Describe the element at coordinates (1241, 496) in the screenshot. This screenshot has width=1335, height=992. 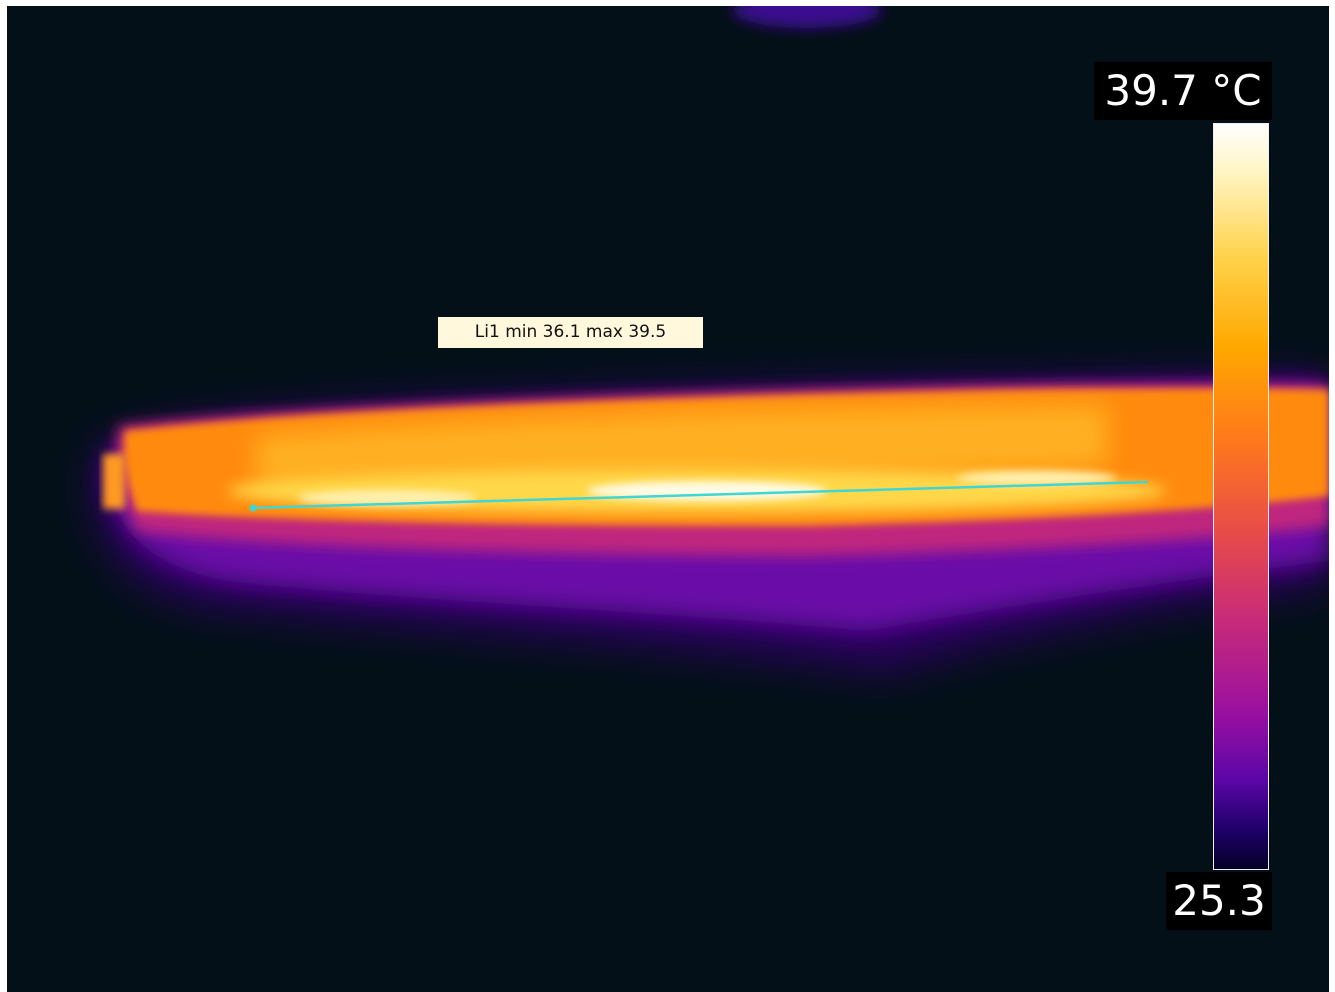
I see `color-scale-bar` at that location.